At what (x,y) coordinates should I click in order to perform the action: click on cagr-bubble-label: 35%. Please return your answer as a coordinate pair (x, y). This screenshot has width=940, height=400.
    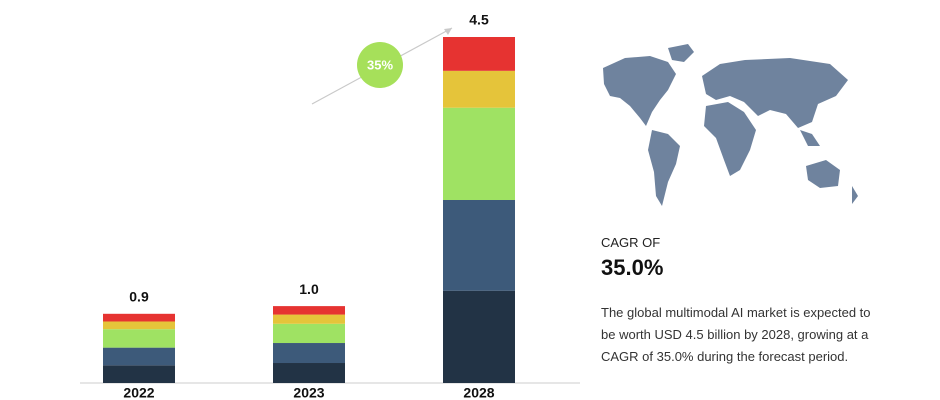
    Looking at the image, I should click on (380, 64).